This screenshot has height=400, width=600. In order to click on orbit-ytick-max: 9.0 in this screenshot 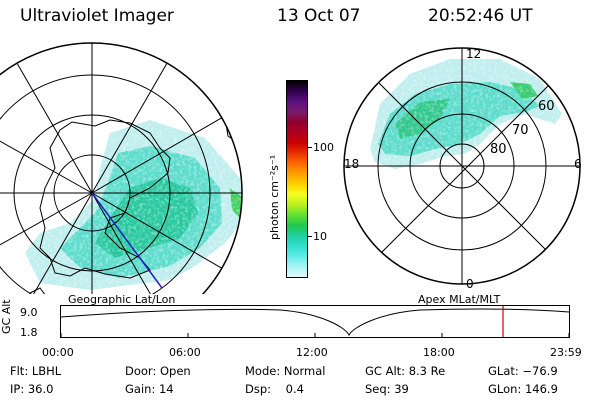, I will do `click(29, 312)`.